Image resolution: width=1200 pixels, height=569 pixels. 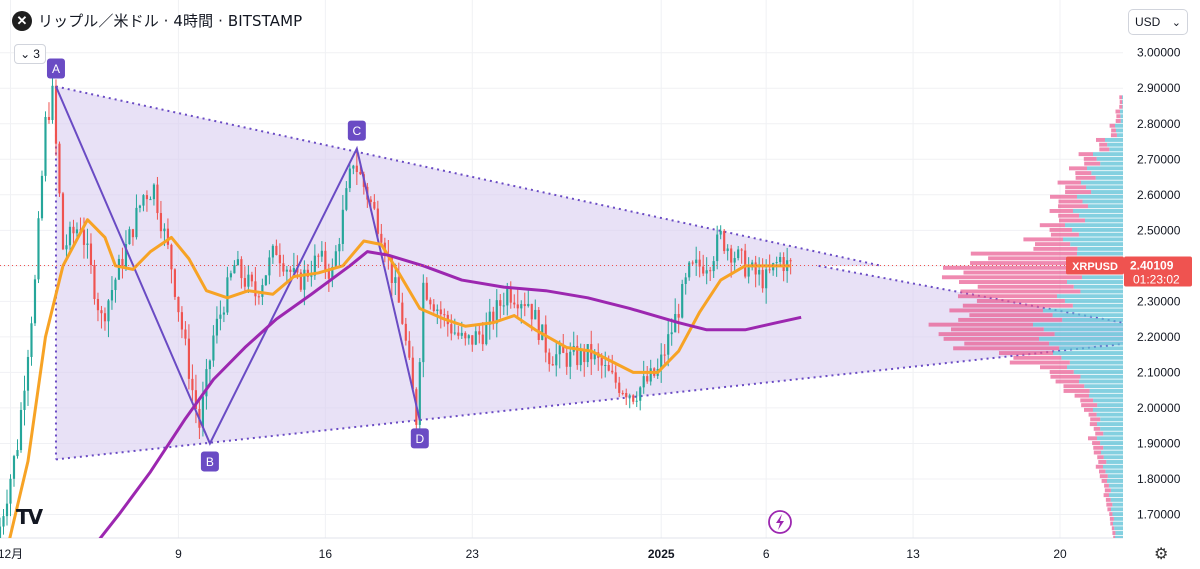 What do you see at coordinates (1159, 301) in the screenshot?
I see `price-tick-label: 2.30000` at bounding box center [1159, 301].